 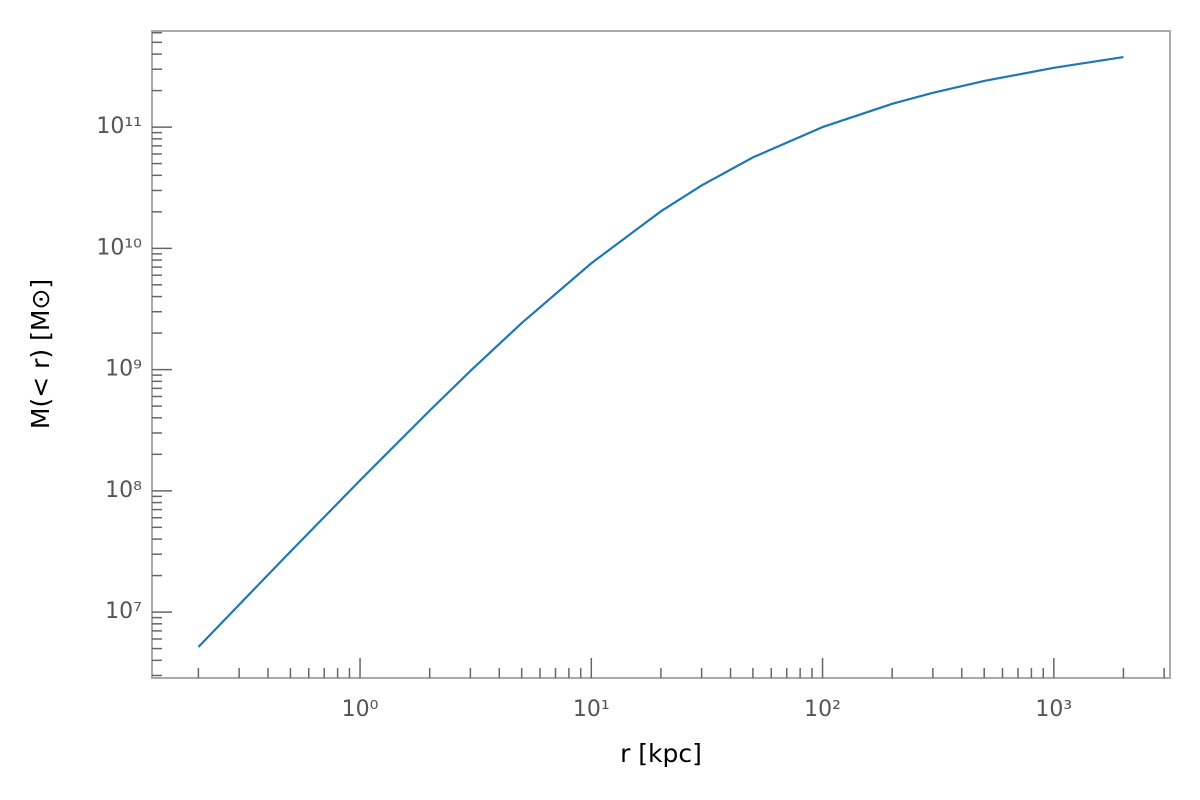 What do you see at coordinates (661, 753) in the screenshot?
I see `x-axis-title: r [kpc]` at bounding box center [661, 753].